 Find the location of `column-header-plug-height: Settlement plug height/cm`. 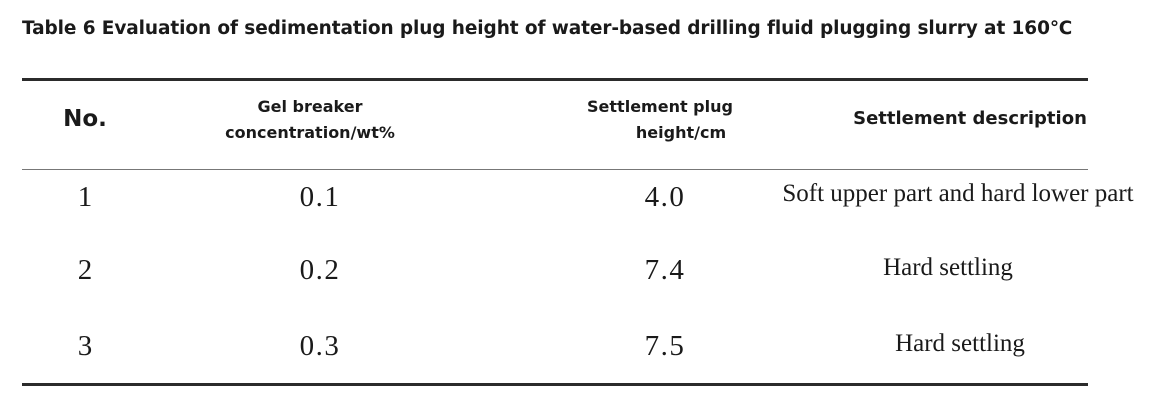

column-header-plug-height: Settlement plug height/cm is located at coordinates (660, 120).